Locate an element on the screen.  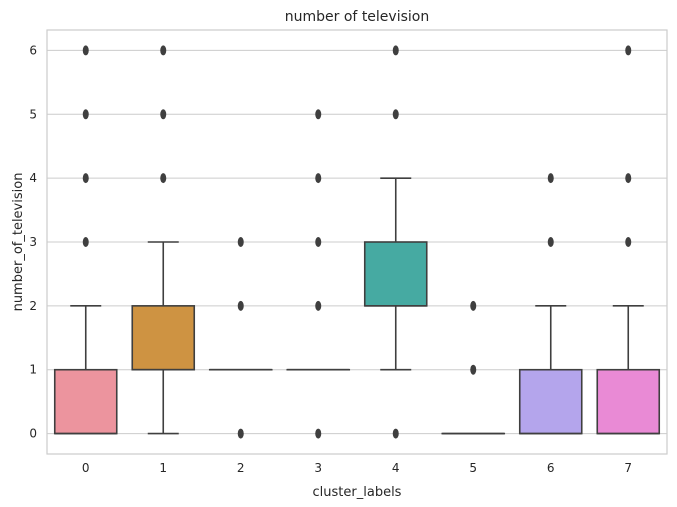
x-tick-label: 3 is located at coordinates (318, 468).